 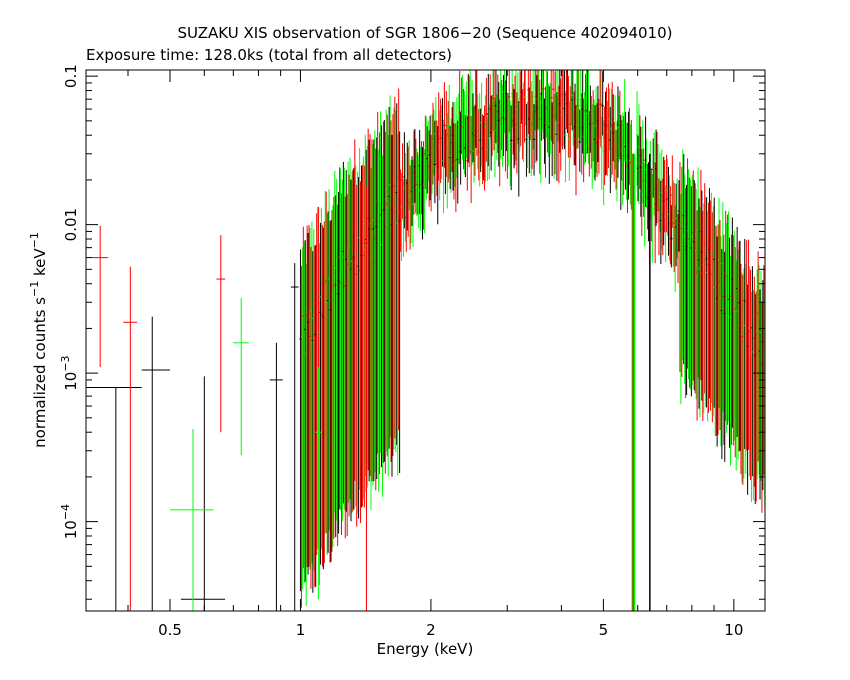 I want to click on y-axis-label-mid: keV, so click(x=40, y=264).